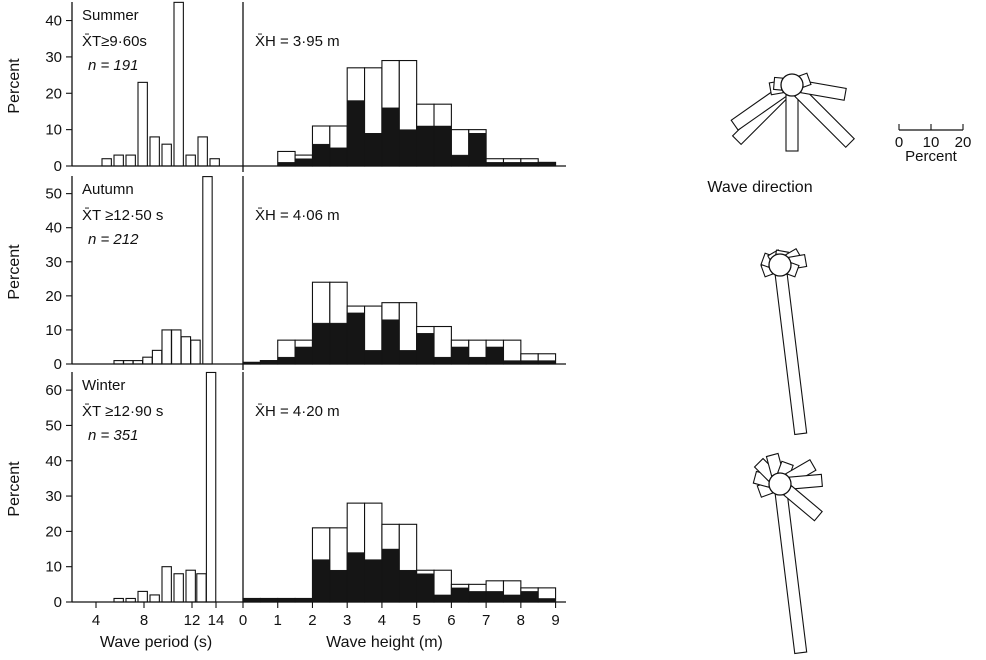 The height and width of the screenshot is (660, 986). Describe the element at coordinates (113, 65) in the screenshot. I see `sample-size-label: n = 191` at that location.